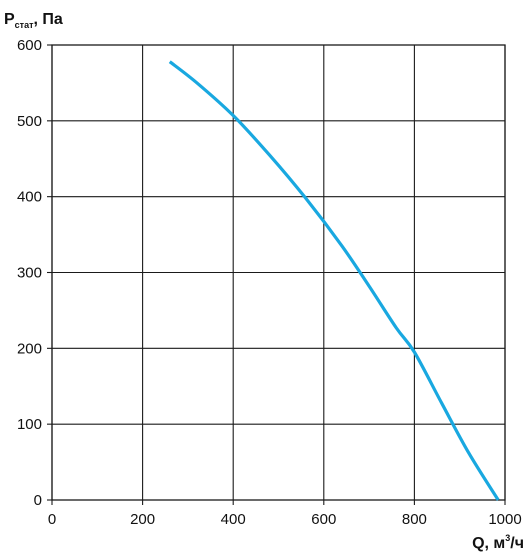  What do you see at coordinates (29, 424) in the screenshot?
I see `y-tick-label: 100` at bounding box center [29, 424].